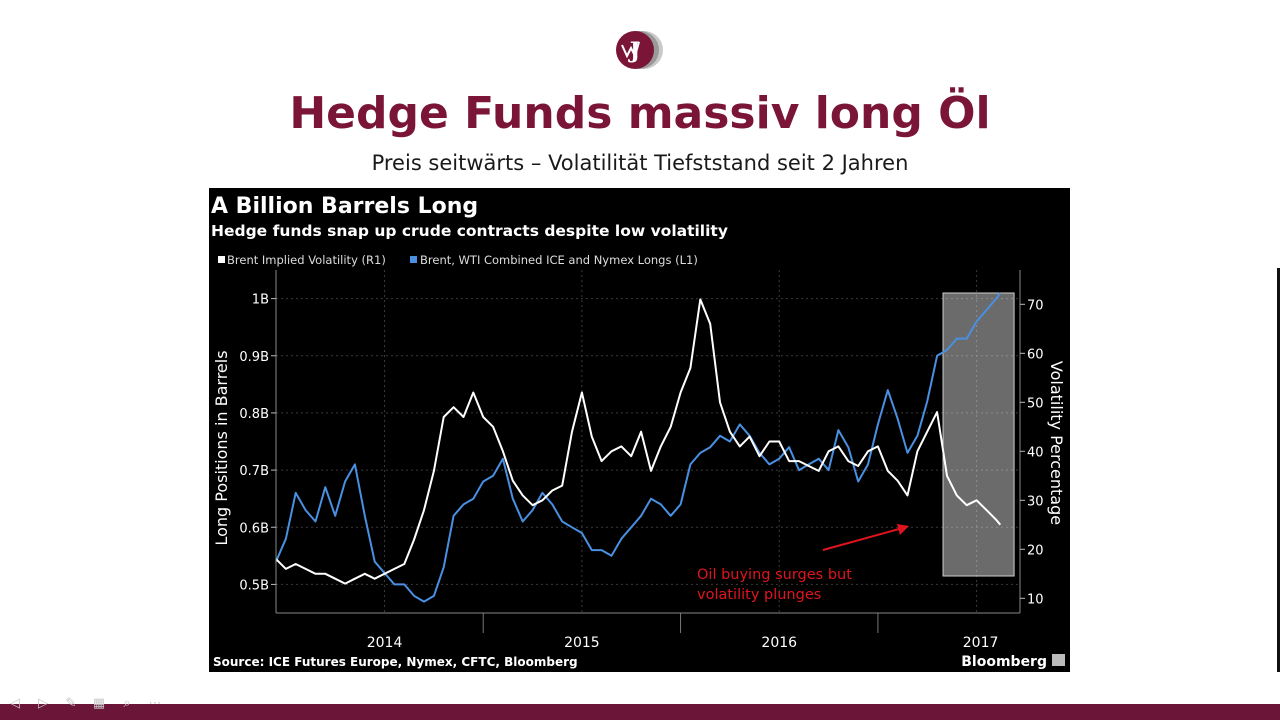 This screenshot has height=720, width=1280. I want to click on bloomberg-brand: Bloomberg, so click(1004, 662).